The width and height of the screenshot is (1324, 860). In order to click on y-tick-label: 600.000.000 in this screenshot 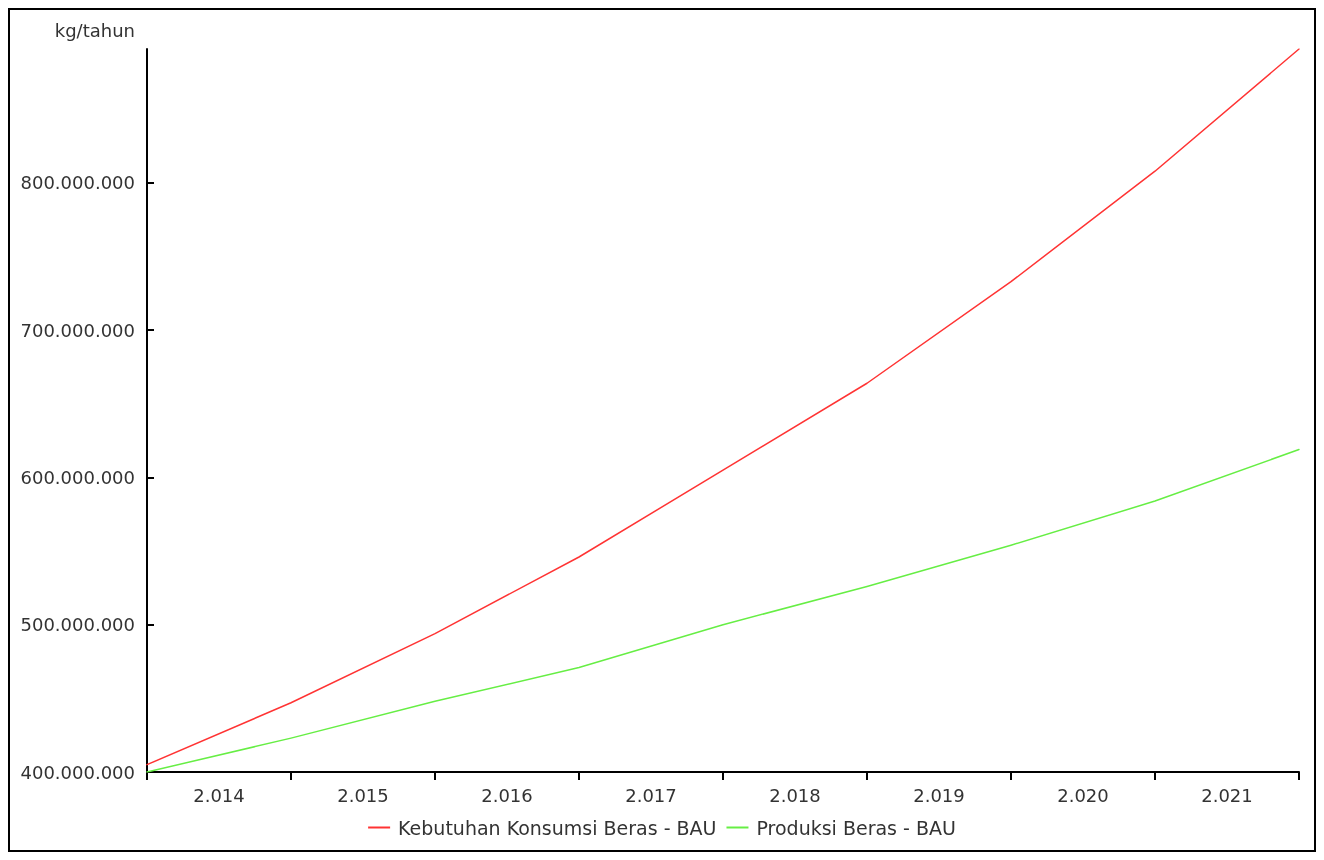, I will do `click(77, 477)`.